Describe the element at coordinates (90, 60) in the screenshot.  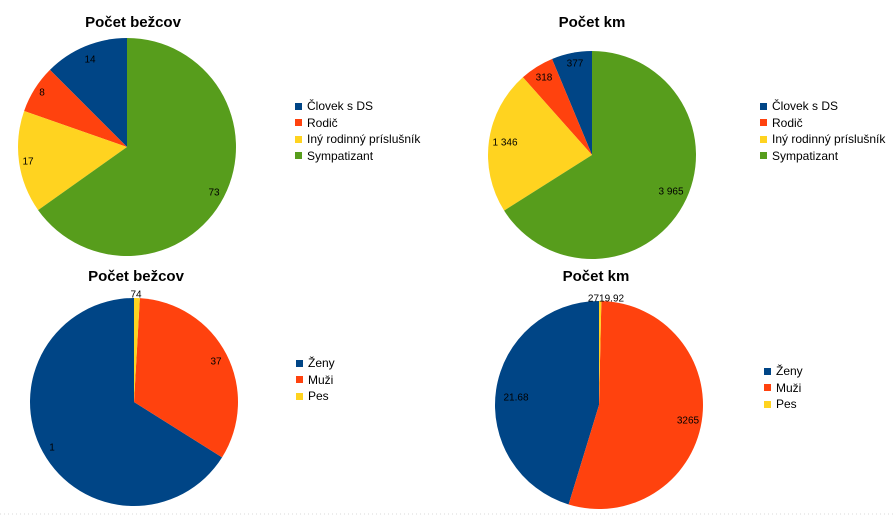
I see `data-label-clovek-s-ds: 14` at that location.